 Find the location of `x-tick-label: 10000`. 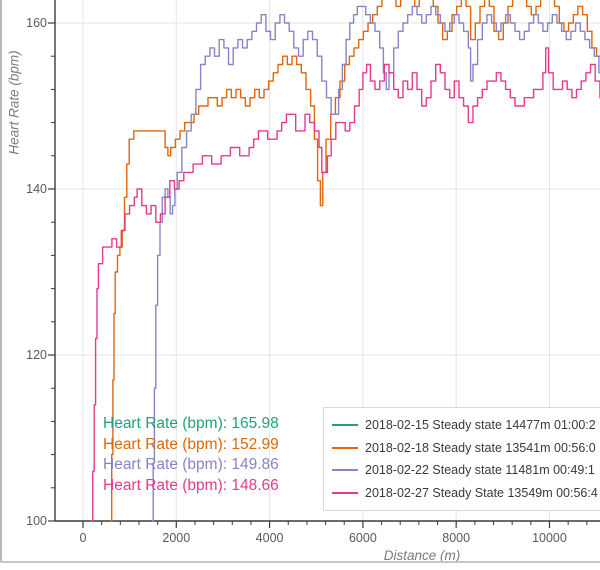

x-tick-label: 10000 is located at coordinates (549, 538).